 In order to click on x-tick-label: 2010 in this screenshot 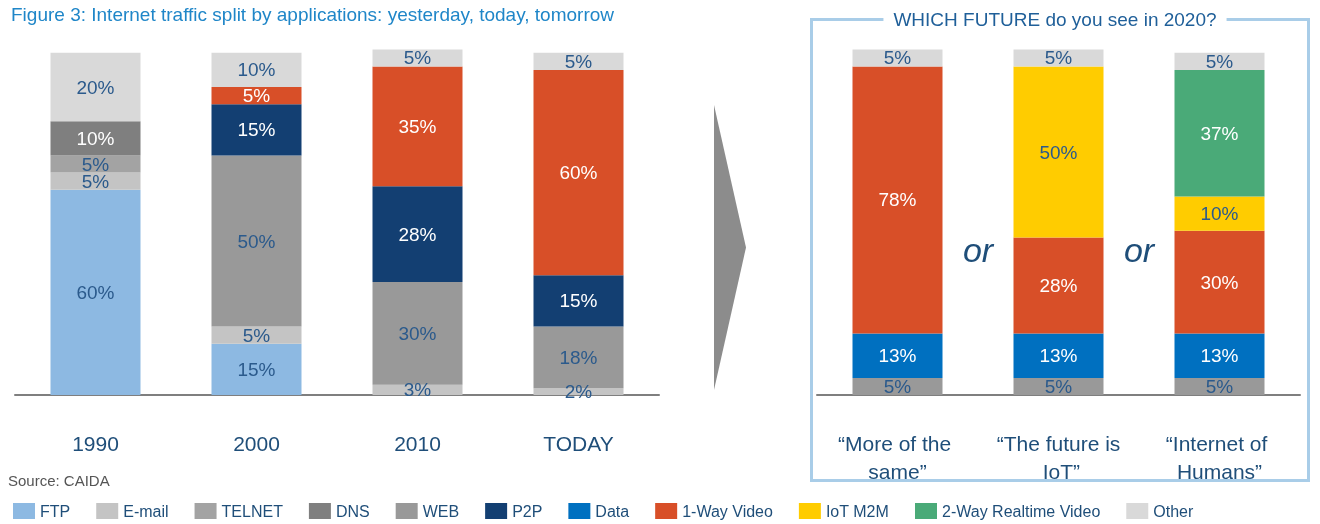, I will do `click(417, 443)`.